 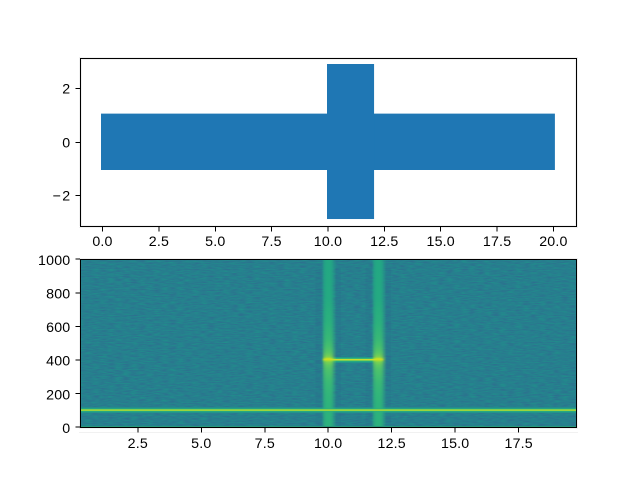 I want to click on svg-text: 600, so click(x=58, y=328).